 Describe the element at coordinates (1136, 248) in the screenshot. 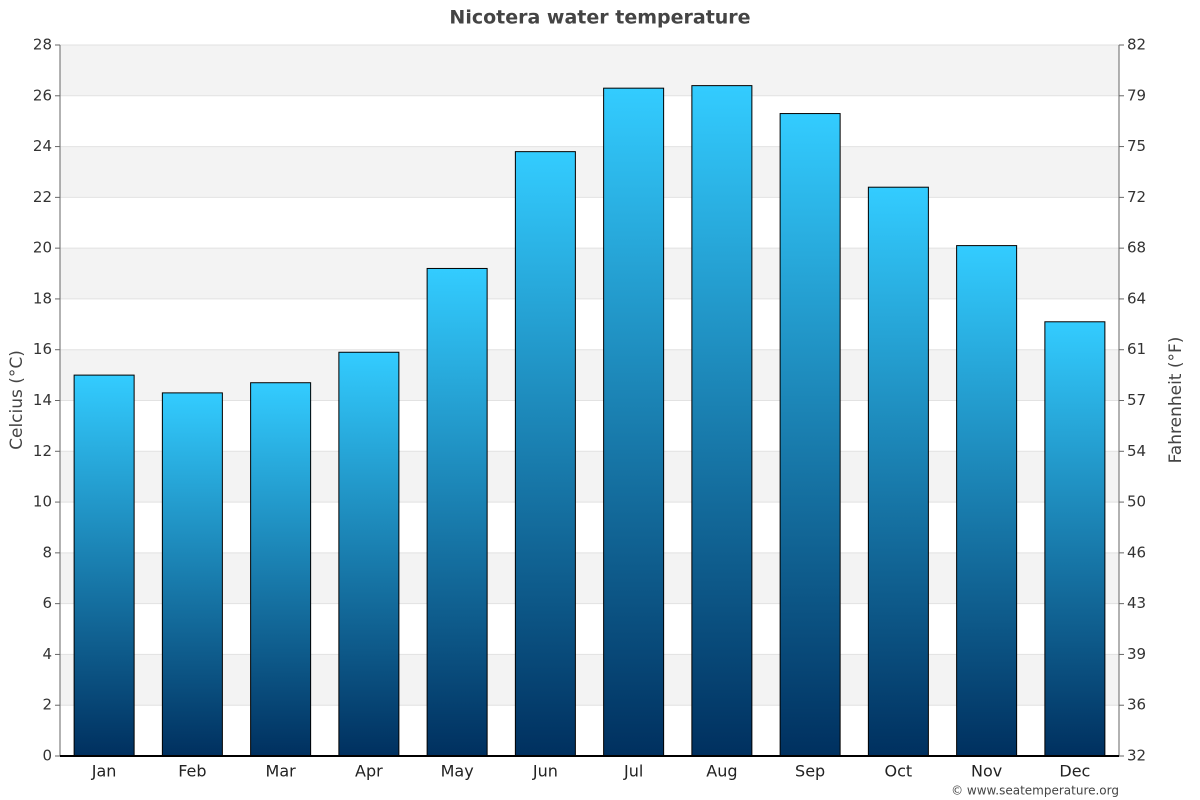

I see `y2-tick-label: 68` at that location.